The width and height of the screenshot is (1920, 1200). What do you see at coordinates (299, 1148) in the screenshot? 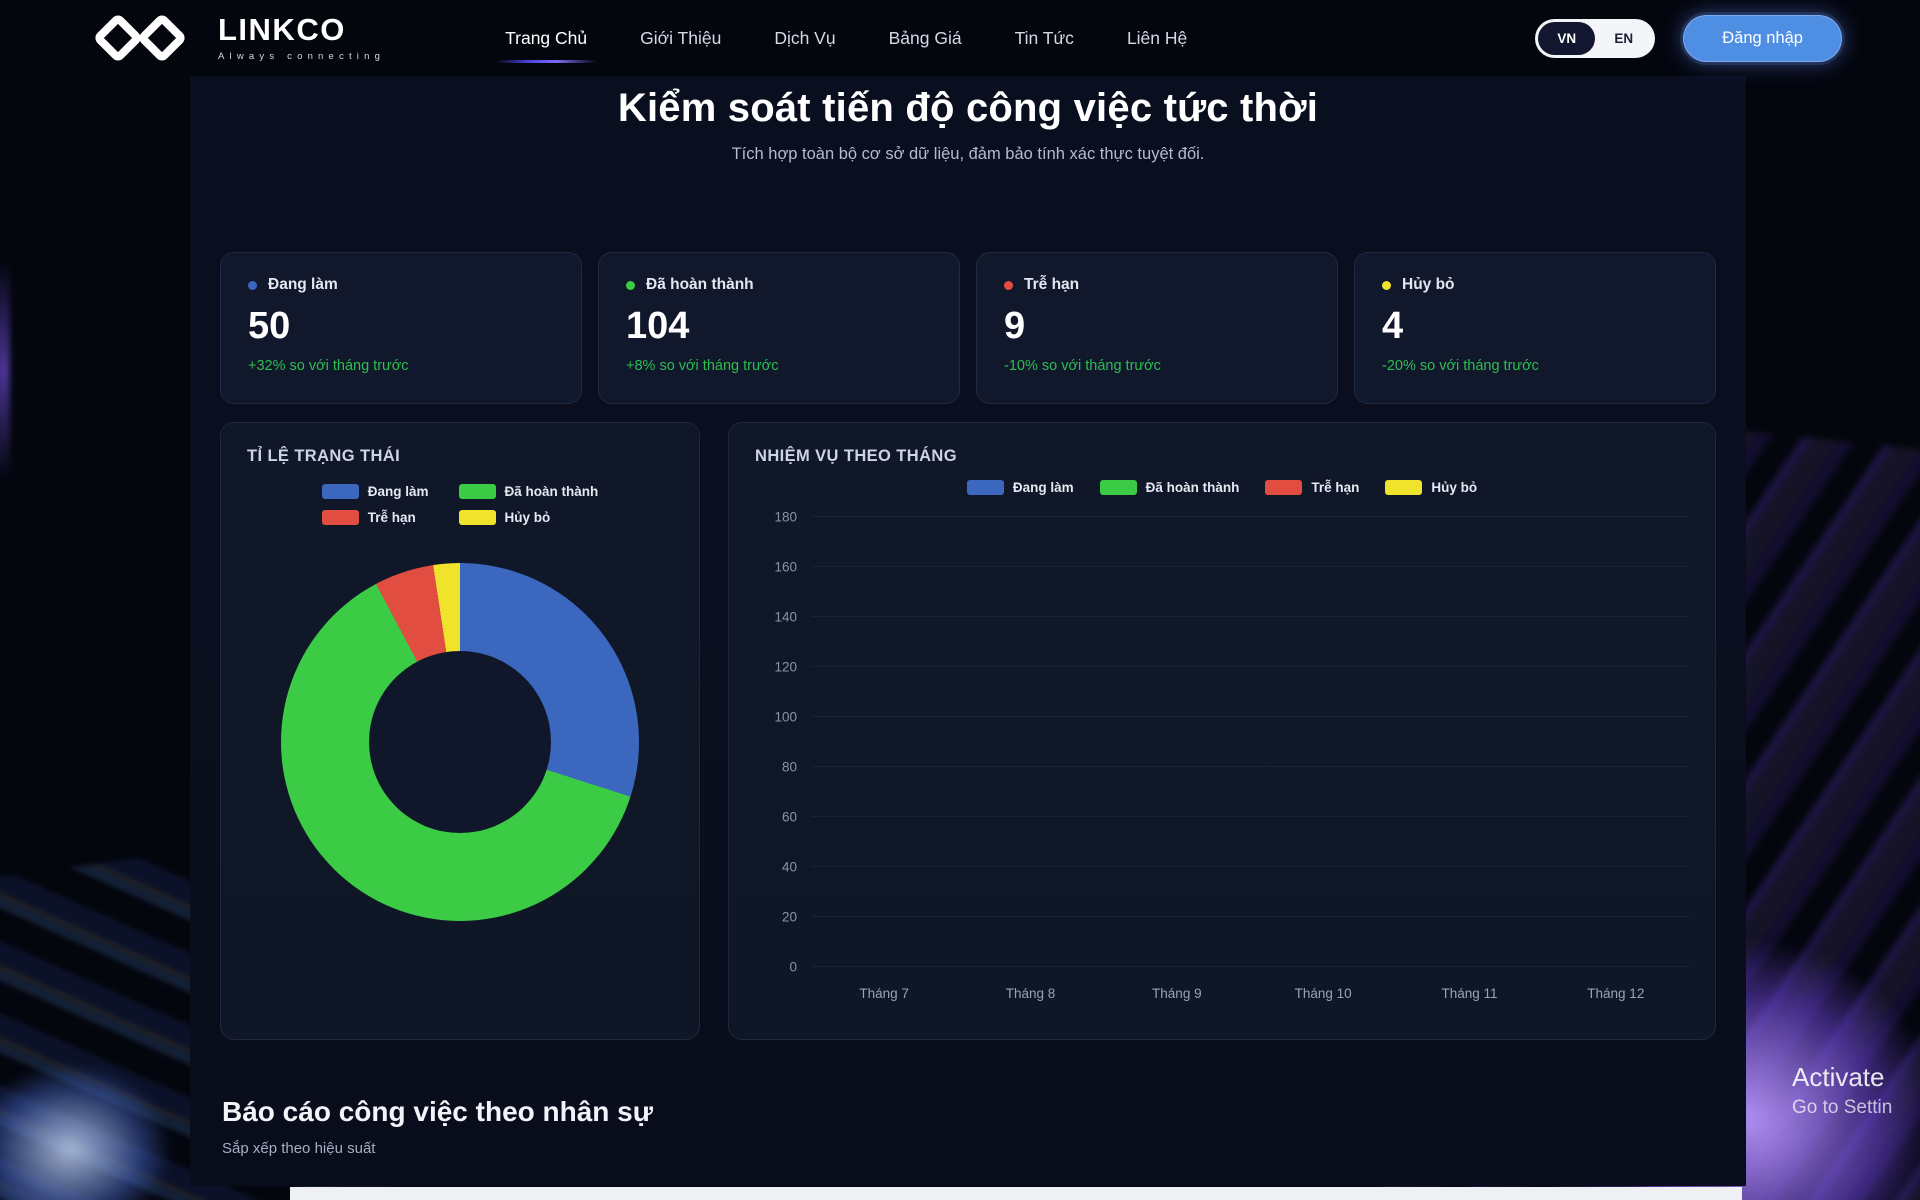
I see `report-subtitle: Sắp xếp theo hiệu suất` at bounding box center [299, 1148].